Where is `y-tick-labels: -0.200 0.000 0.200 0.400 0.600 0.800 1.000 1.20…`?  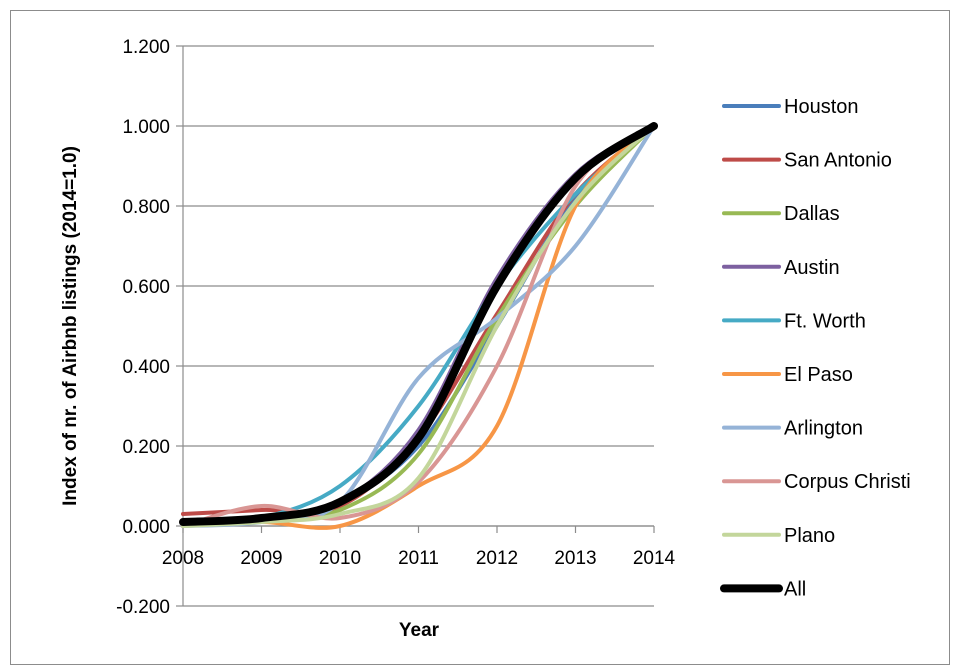 y-tick-labels: -0.200 0.000 0.200 0.400 0.600 0.800 1.000 1.20… is located at coordinates (143, 327).